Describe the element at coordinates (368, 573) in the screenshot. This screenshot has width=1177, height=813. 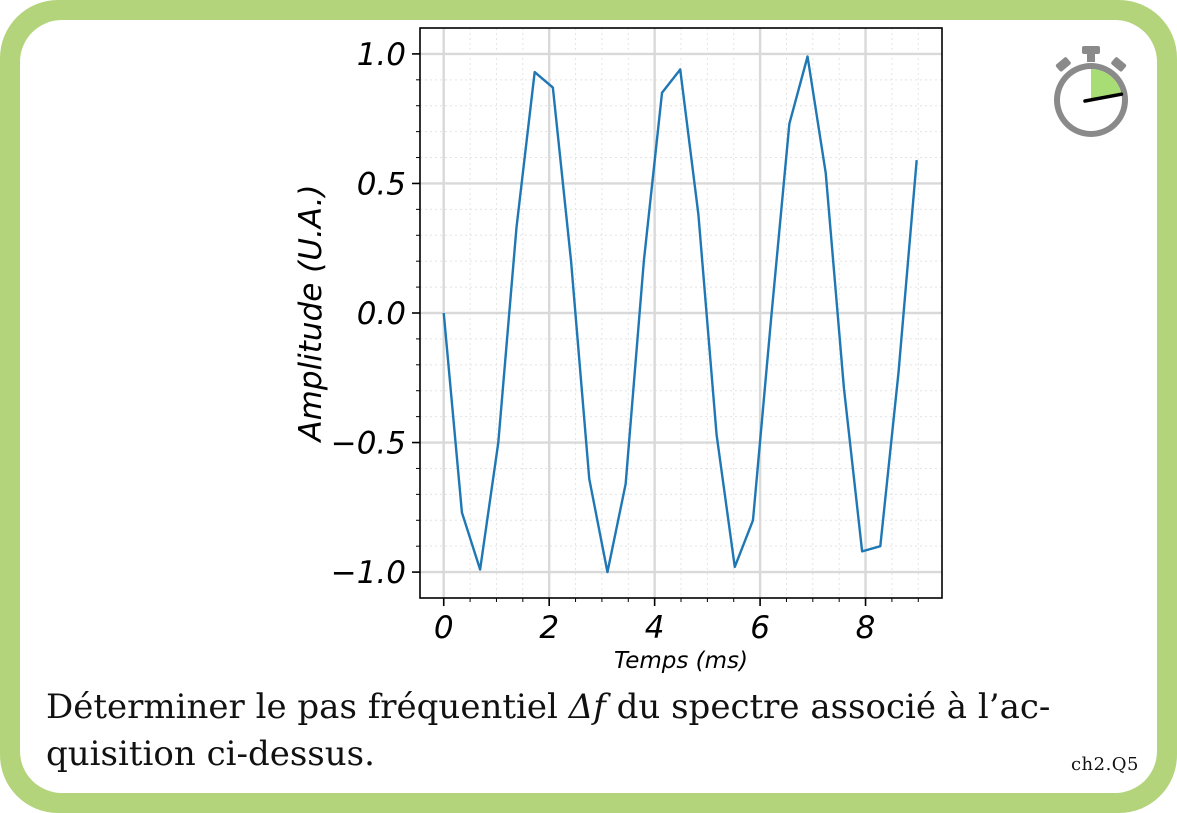
I see `y-tick-label: −1.0` at that location.